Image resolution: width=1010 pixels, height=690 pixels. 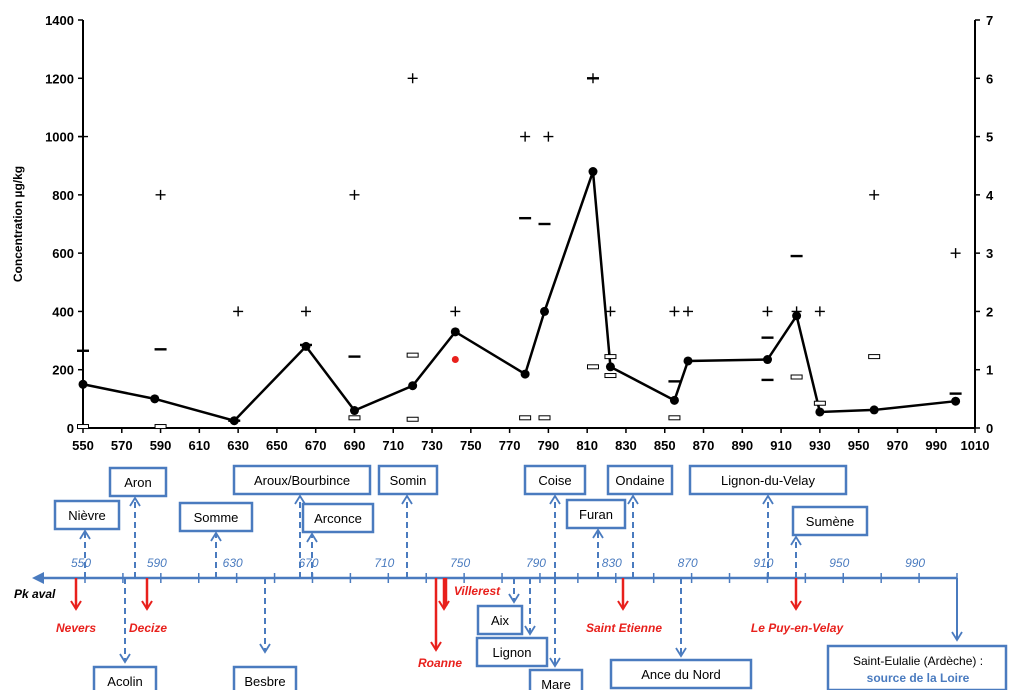 I want to click on tributary-somme-box, so click(x=216, y=517).